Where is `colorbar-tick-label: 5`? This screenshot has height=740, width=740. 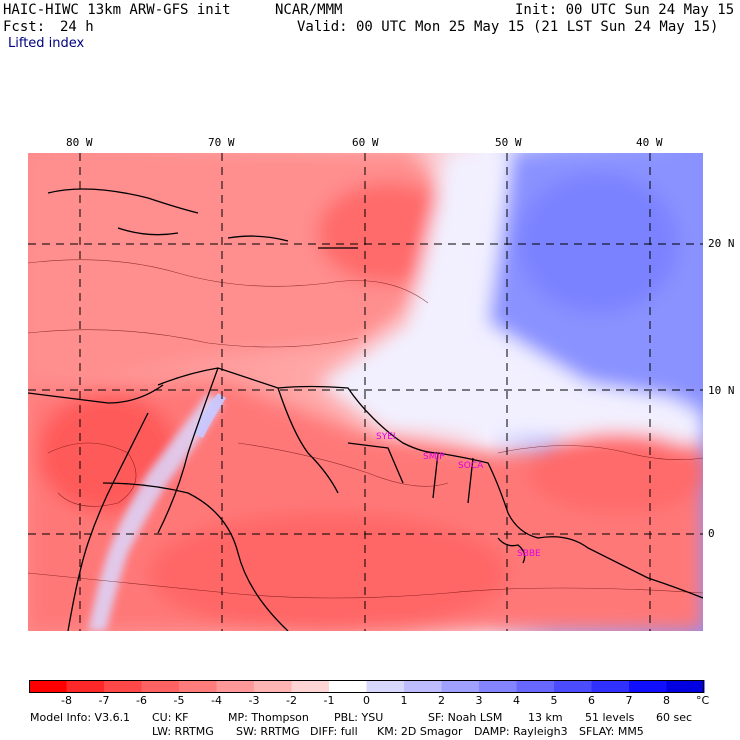
colorbar-tick-label: 5 is located at coordinates (554, 700).